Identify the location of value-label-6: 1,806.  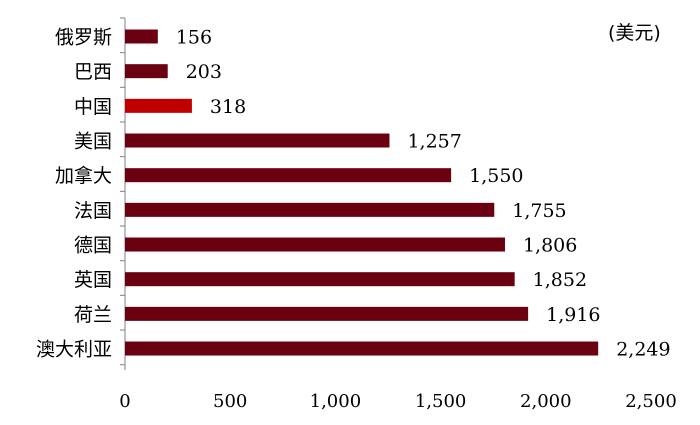
(550, 246).